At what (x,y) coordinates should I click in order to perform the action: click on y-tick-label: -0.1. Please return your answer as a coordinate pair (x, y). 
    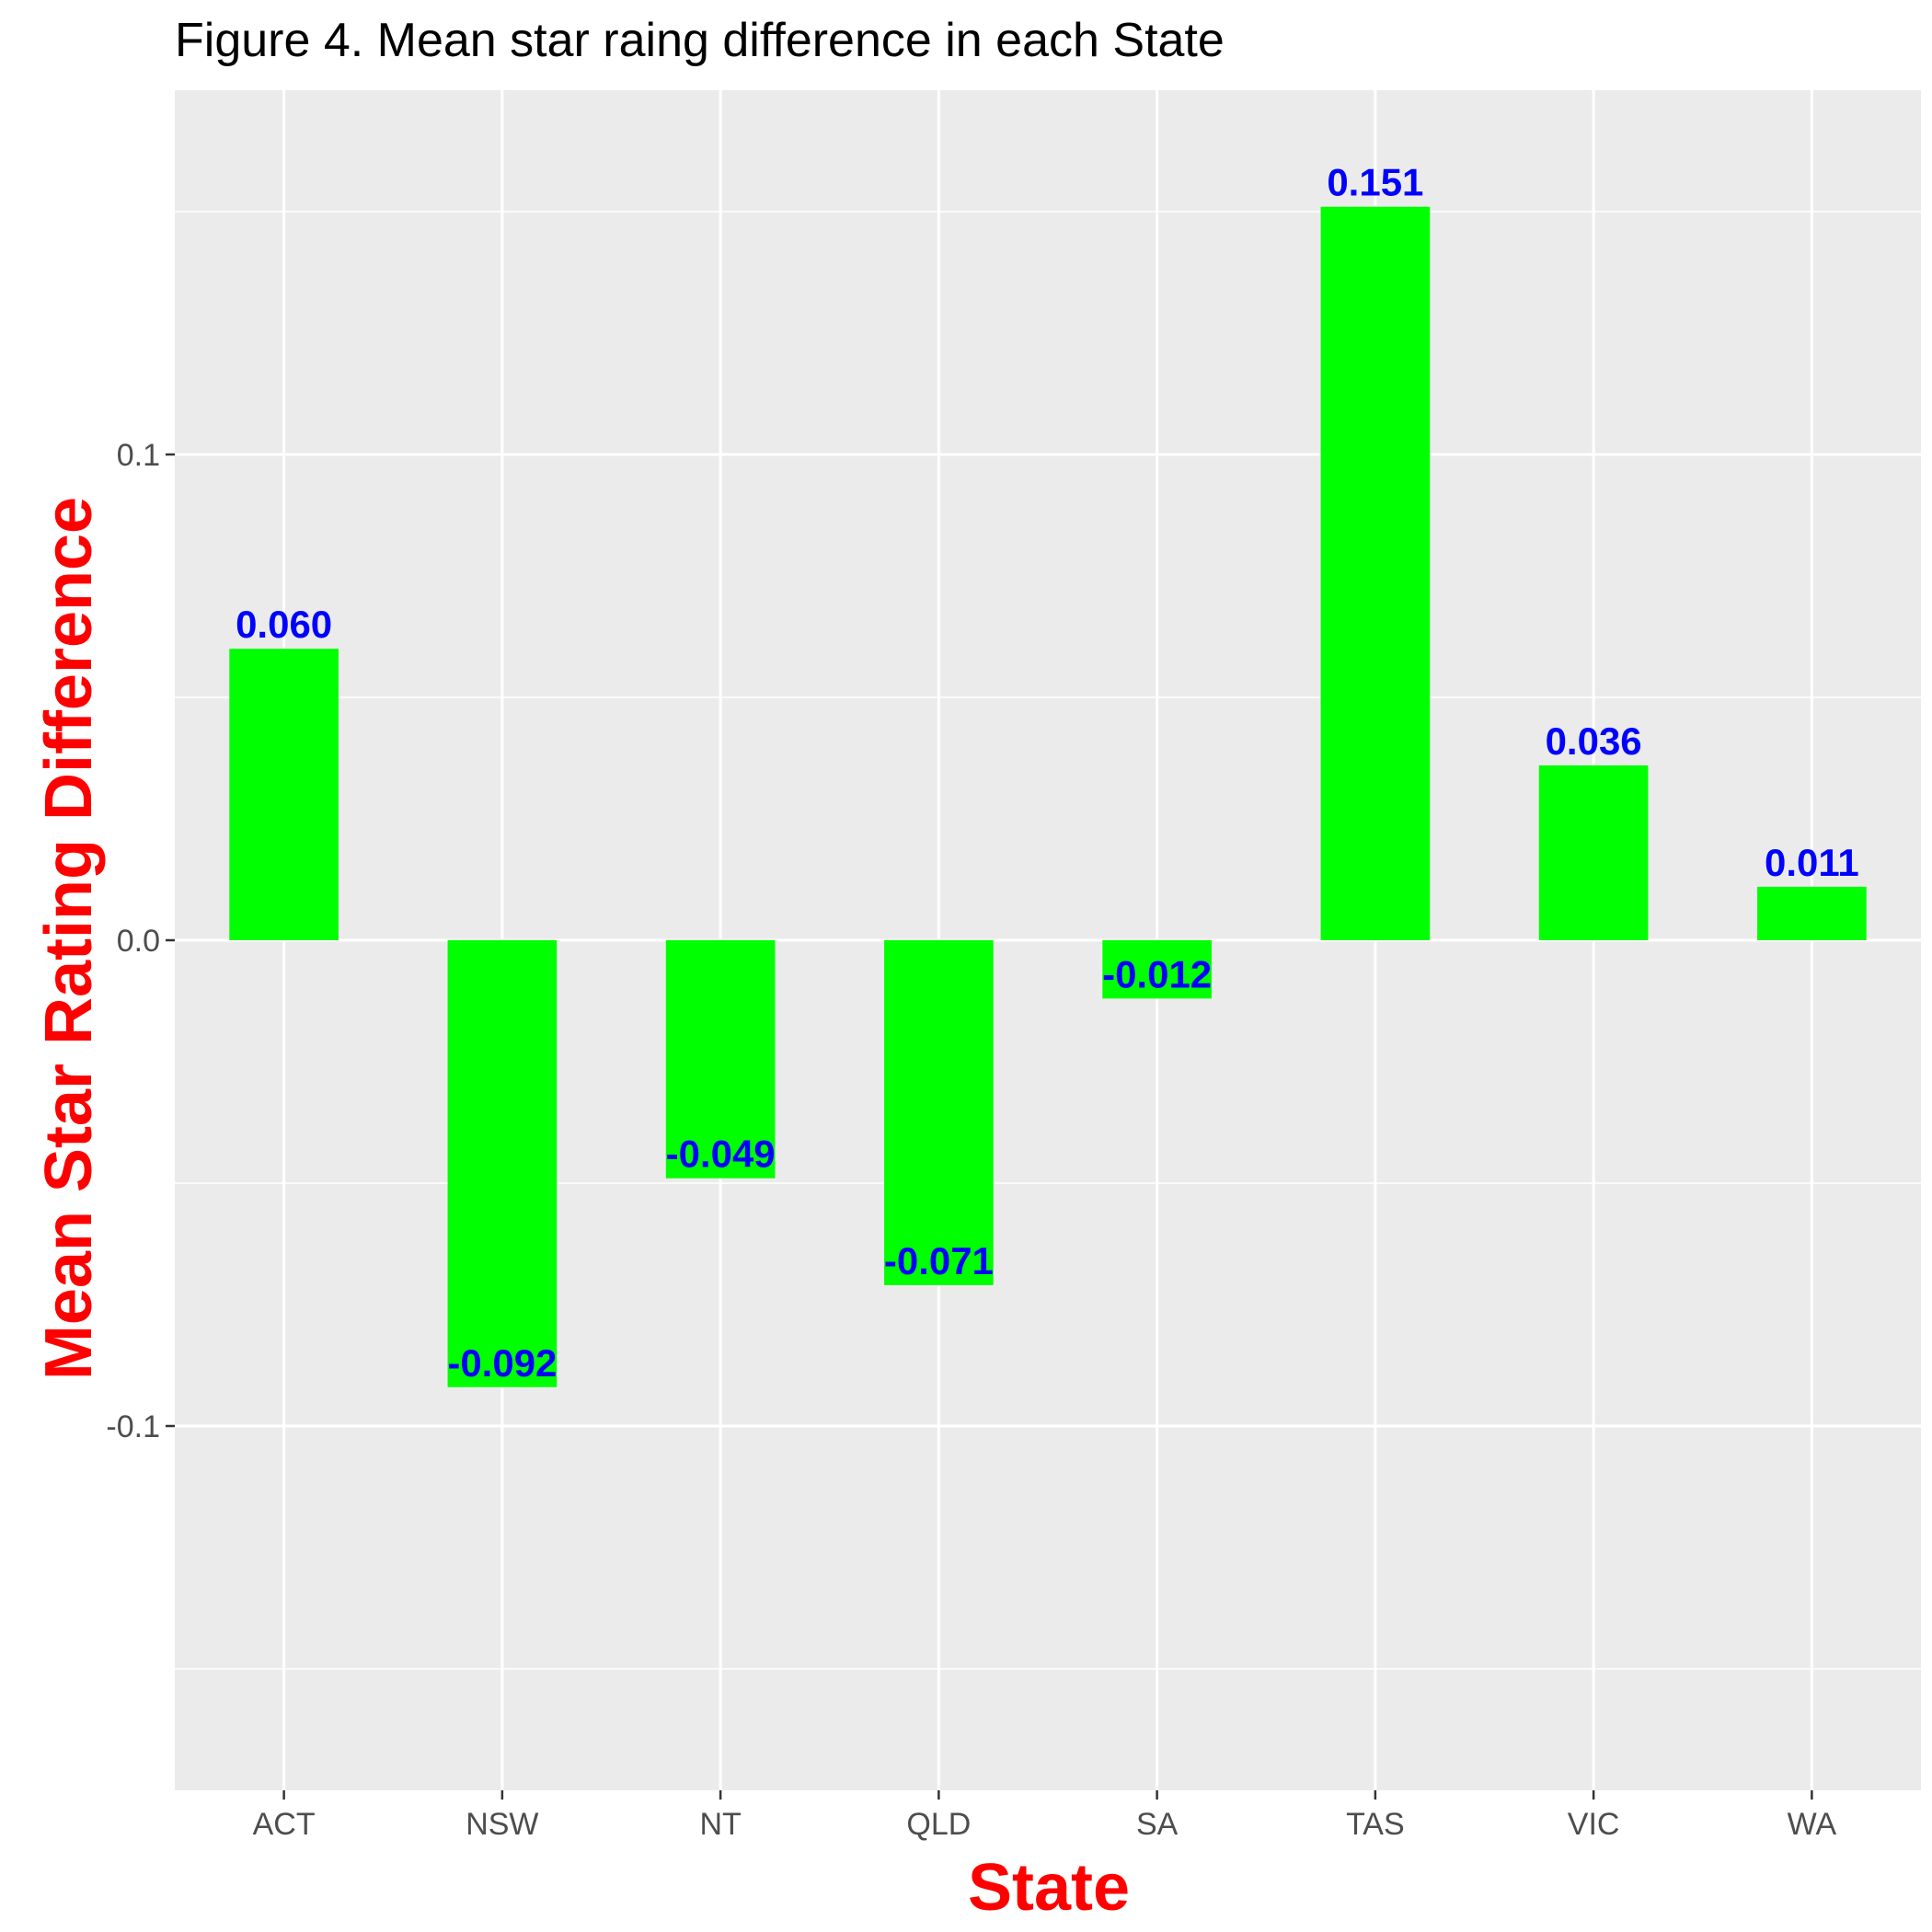
    Looking at the image, I should click on (133, 1426).